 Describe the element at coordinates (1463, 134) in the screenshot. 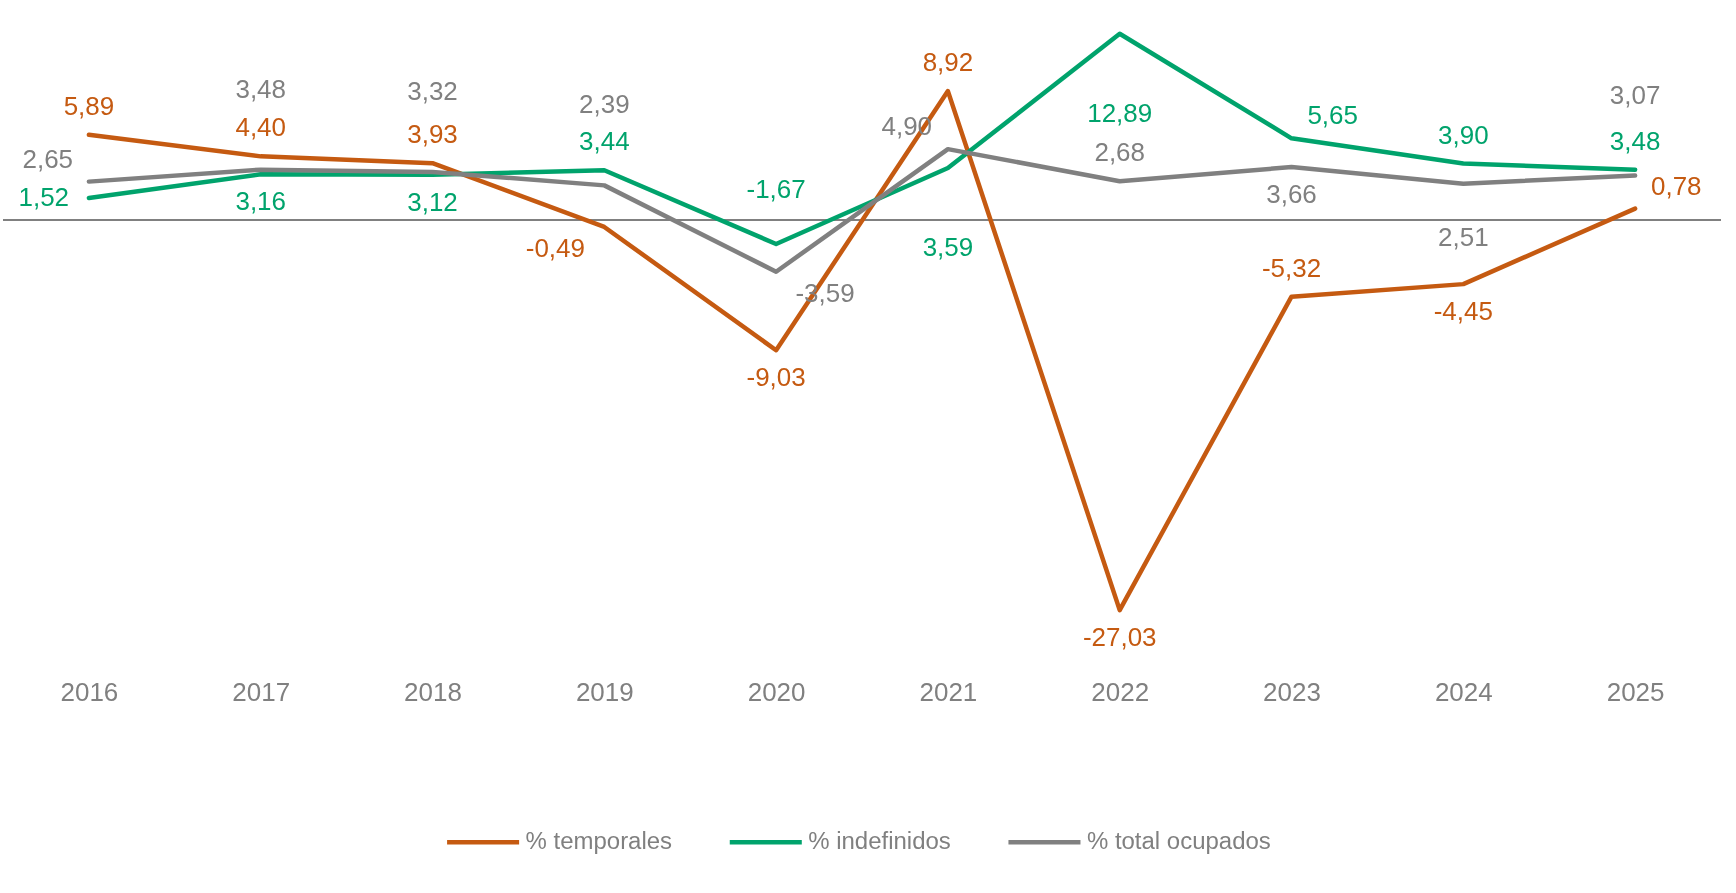

I see `data-label: 3,90` at that location.